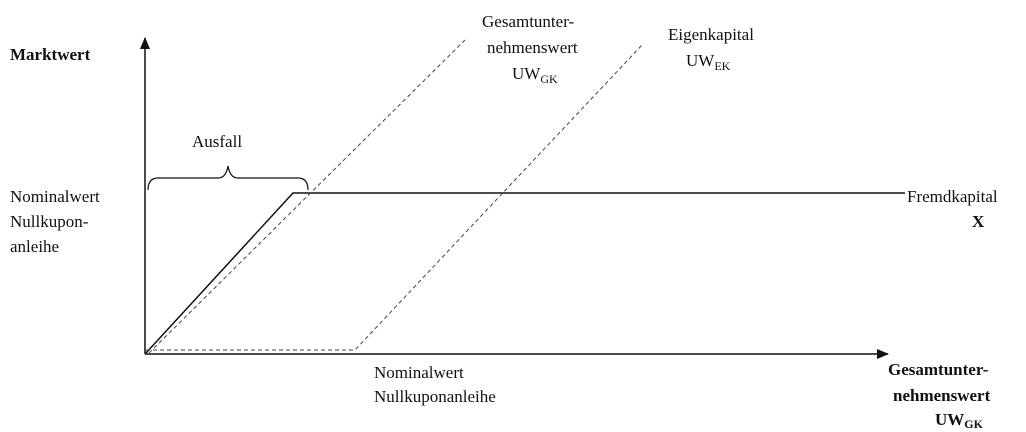 The width and height of the screenshot is (1026, 432). Describe the element at coordinates (942, 395) in the screenshot. I see `x-axis-label: nehmenswert` at that location.